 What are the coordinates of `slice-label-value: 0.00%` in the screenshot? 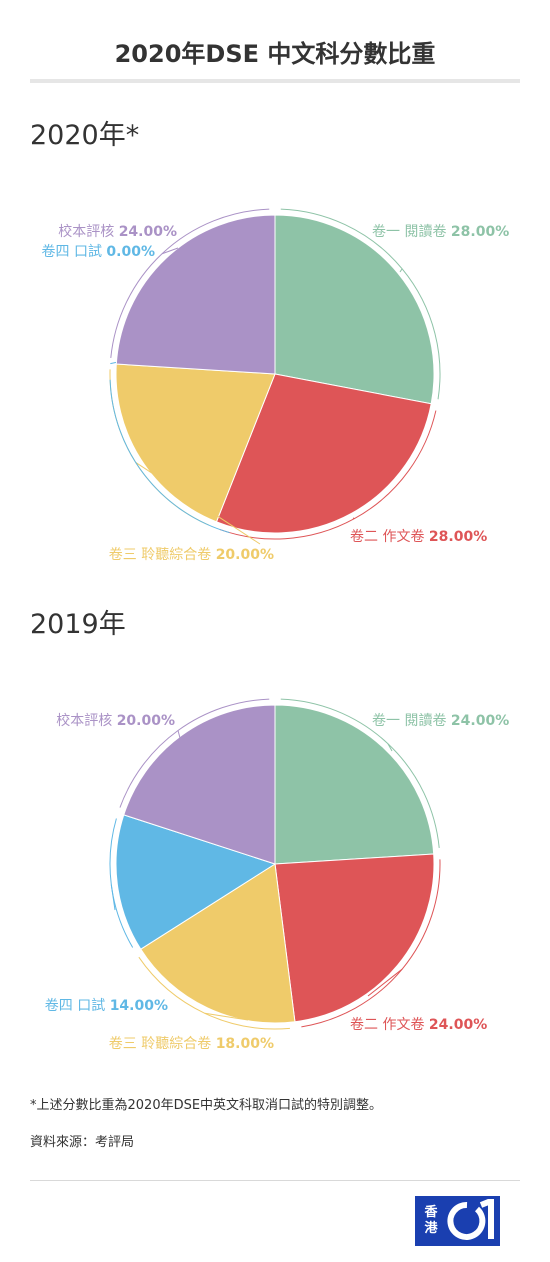 It's located at (130, 252).